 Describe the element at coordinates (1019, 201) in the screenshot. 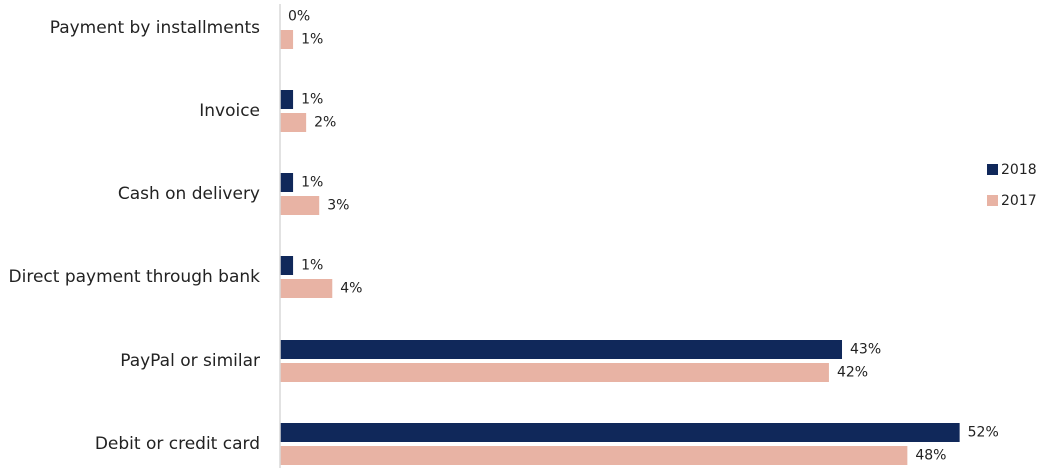

I see `legend-label-2017: 2017` at that location.